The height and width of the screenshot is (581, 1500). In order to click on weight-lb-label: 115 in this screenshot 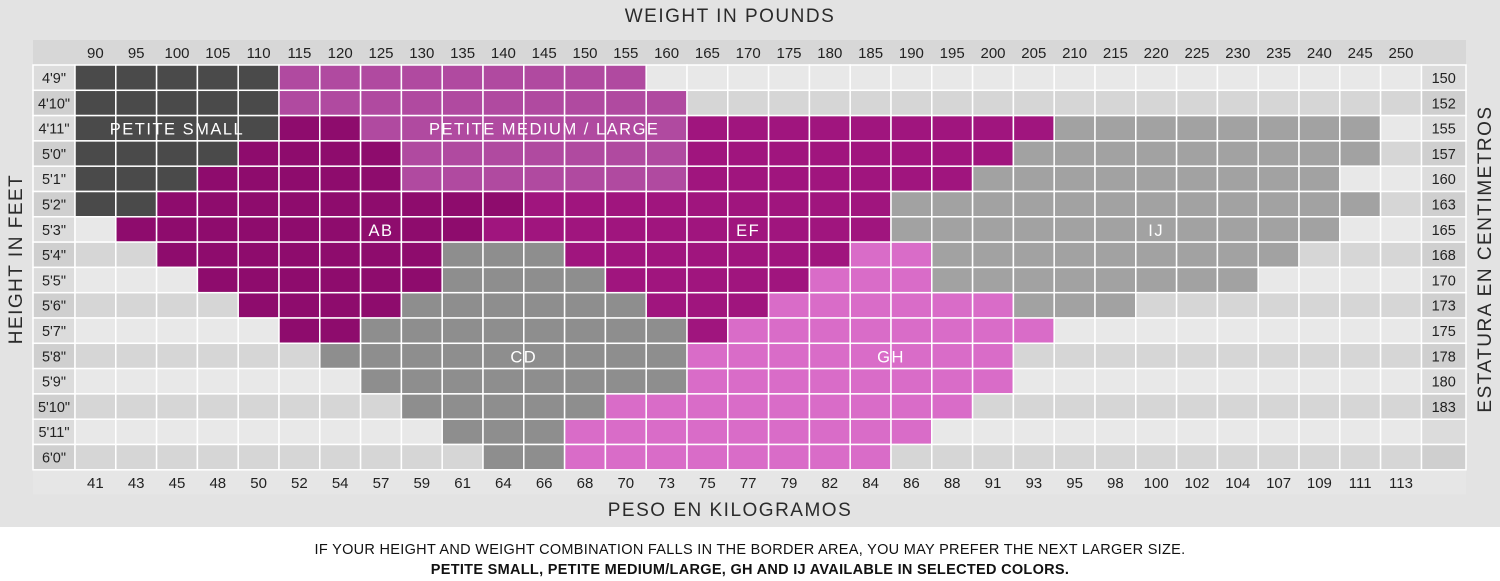, I will do `click(299, 53)`.